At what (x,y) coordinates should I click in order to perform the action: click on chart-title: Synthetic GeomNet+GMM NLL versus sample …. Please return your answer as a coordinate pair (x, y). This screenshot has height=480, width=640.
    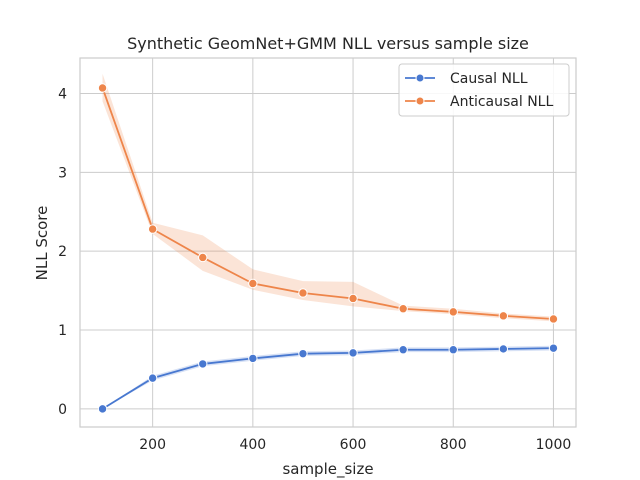
    Looking at the image, I should click on (328, 43).